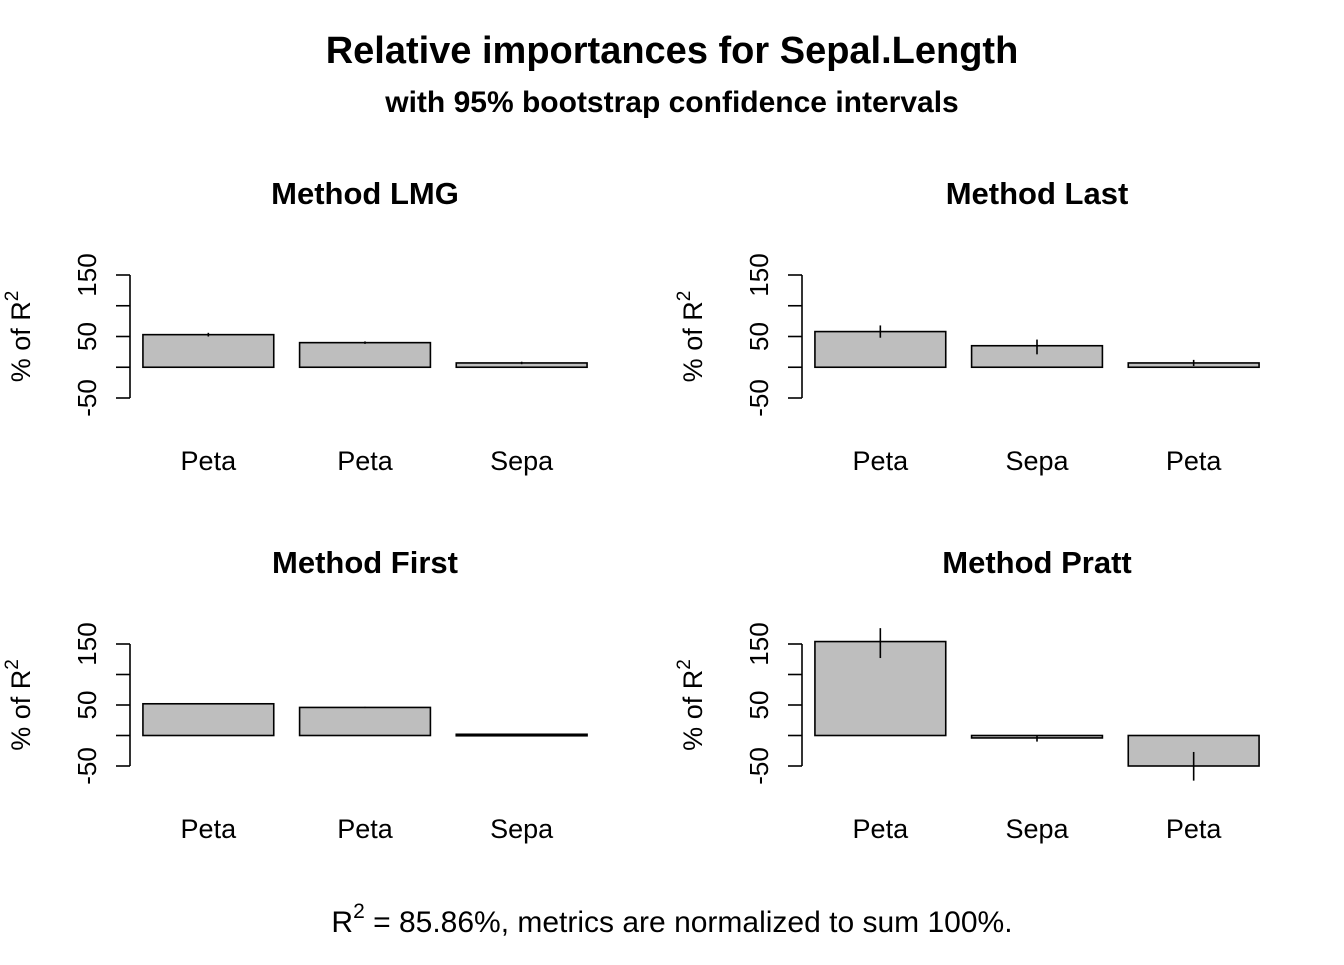 The height and width of the screenshot is (965, 1344). Describe the element at coordinates (365, 193) in the screenshot. I see `panel-title: Method LMG` at that location.